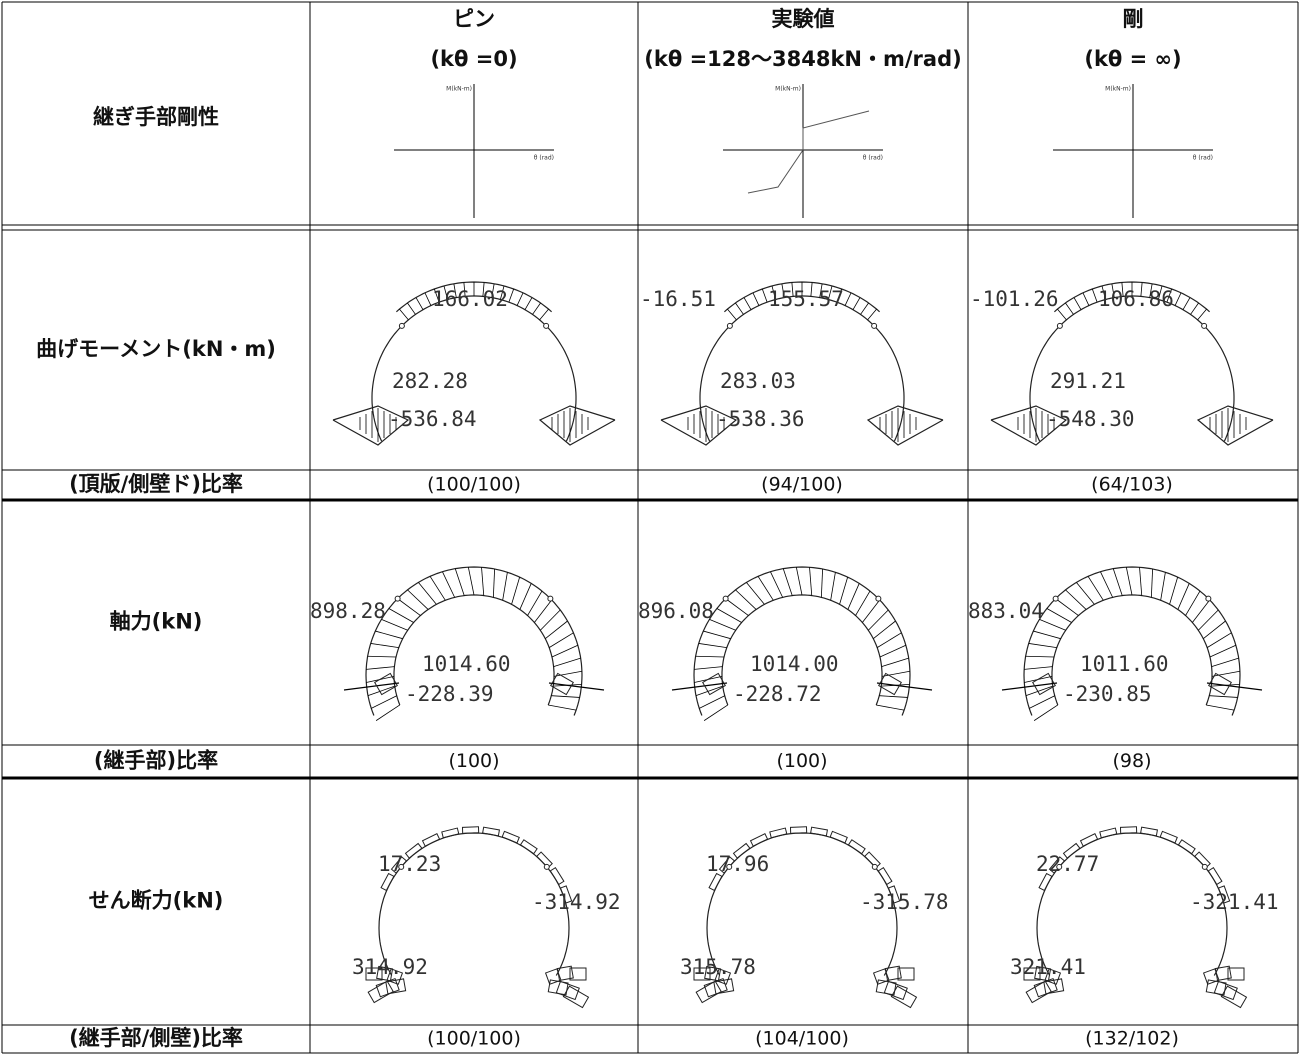 The height and width of the screenshot is (1059, 1300). I want to click on diagram-value: 883.04, so click(1006, 611).